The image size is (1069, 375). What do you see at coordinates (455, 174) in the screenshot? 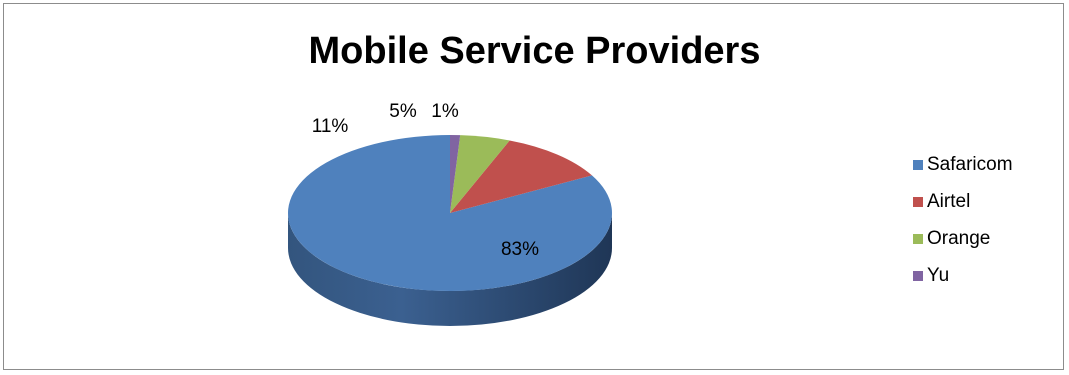
I see `pie-slice-yu` at bounding box center [455, 174].